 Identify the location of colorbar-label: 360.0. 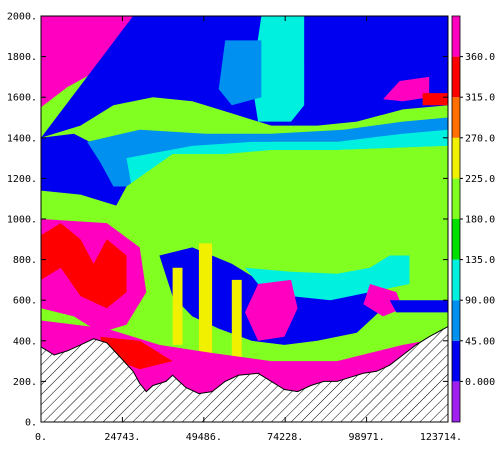
(480, 57).